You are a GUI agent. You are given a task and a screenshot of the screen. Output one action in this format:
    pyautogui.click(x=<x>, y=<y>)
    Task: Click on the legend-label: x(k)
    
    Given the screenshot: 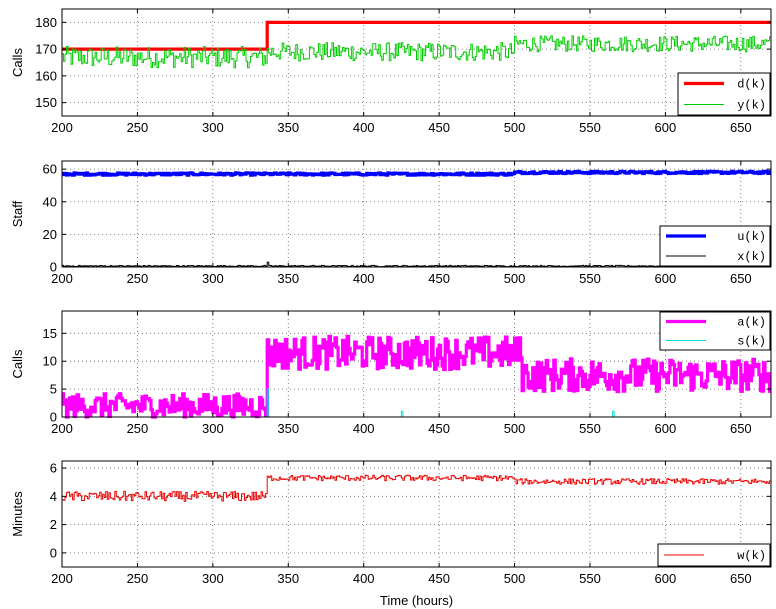 What is the action you would take?
    pyautogui.click(x=751, y=257)
    